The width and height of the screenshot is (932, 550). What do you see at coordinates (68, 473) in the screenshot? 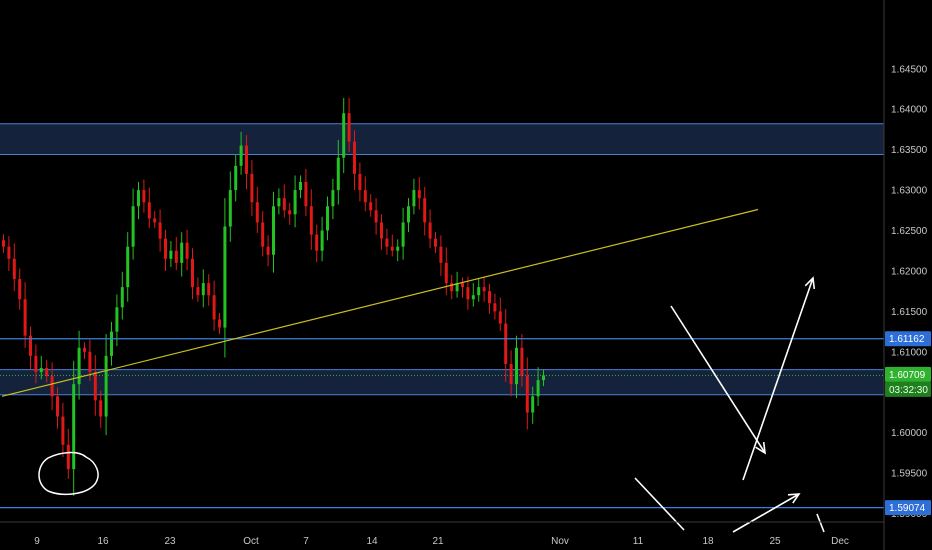
I see `circle-annotation` at bounding box center [68, 473].